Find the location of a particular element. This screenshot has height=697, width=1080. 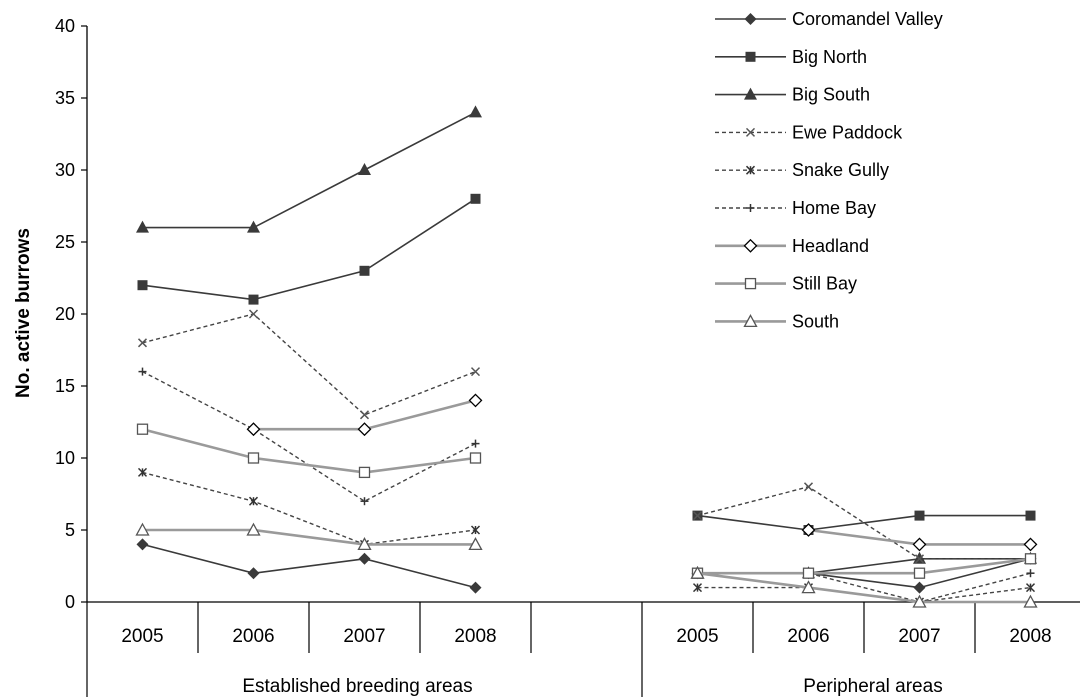

legend-item: Home Bay is located at coordinates (795, 208).